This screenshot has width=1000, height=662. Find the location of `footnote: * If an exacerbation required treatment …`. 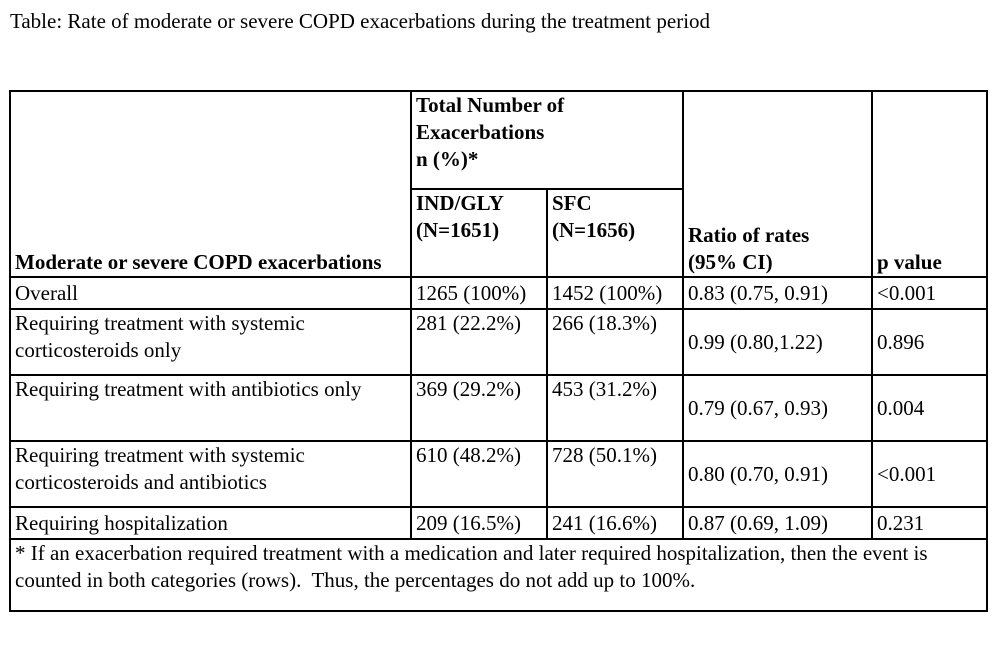

footnote: * If an exacerbation required treatment … is located at coordinates (498, 575).